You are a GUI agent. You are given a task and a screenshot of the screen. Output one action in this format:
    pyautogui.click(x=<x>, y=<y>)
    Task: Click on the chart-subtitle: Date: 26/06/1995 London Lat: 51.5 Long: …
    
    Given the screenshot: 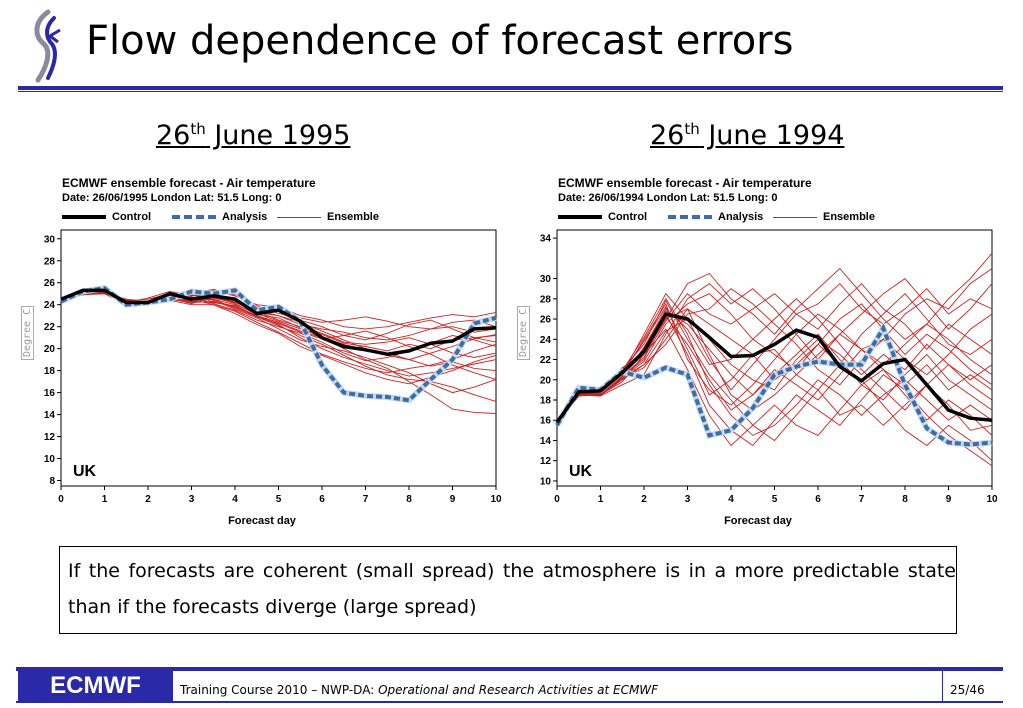 What is the action you would take?
    pyautogui.click(x=172, y=198)
    